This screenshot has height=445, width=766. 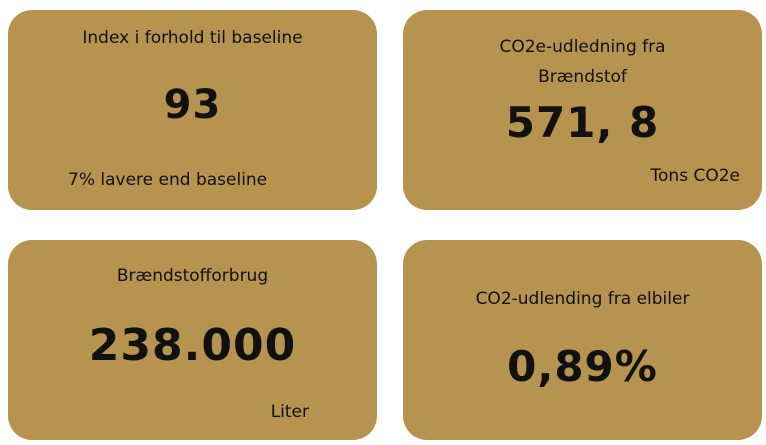 What do you see at coordinates (192, 38) in the screenshot?
I see `card-title: Index i forhold til baseline` at bounding box center [192, 38].